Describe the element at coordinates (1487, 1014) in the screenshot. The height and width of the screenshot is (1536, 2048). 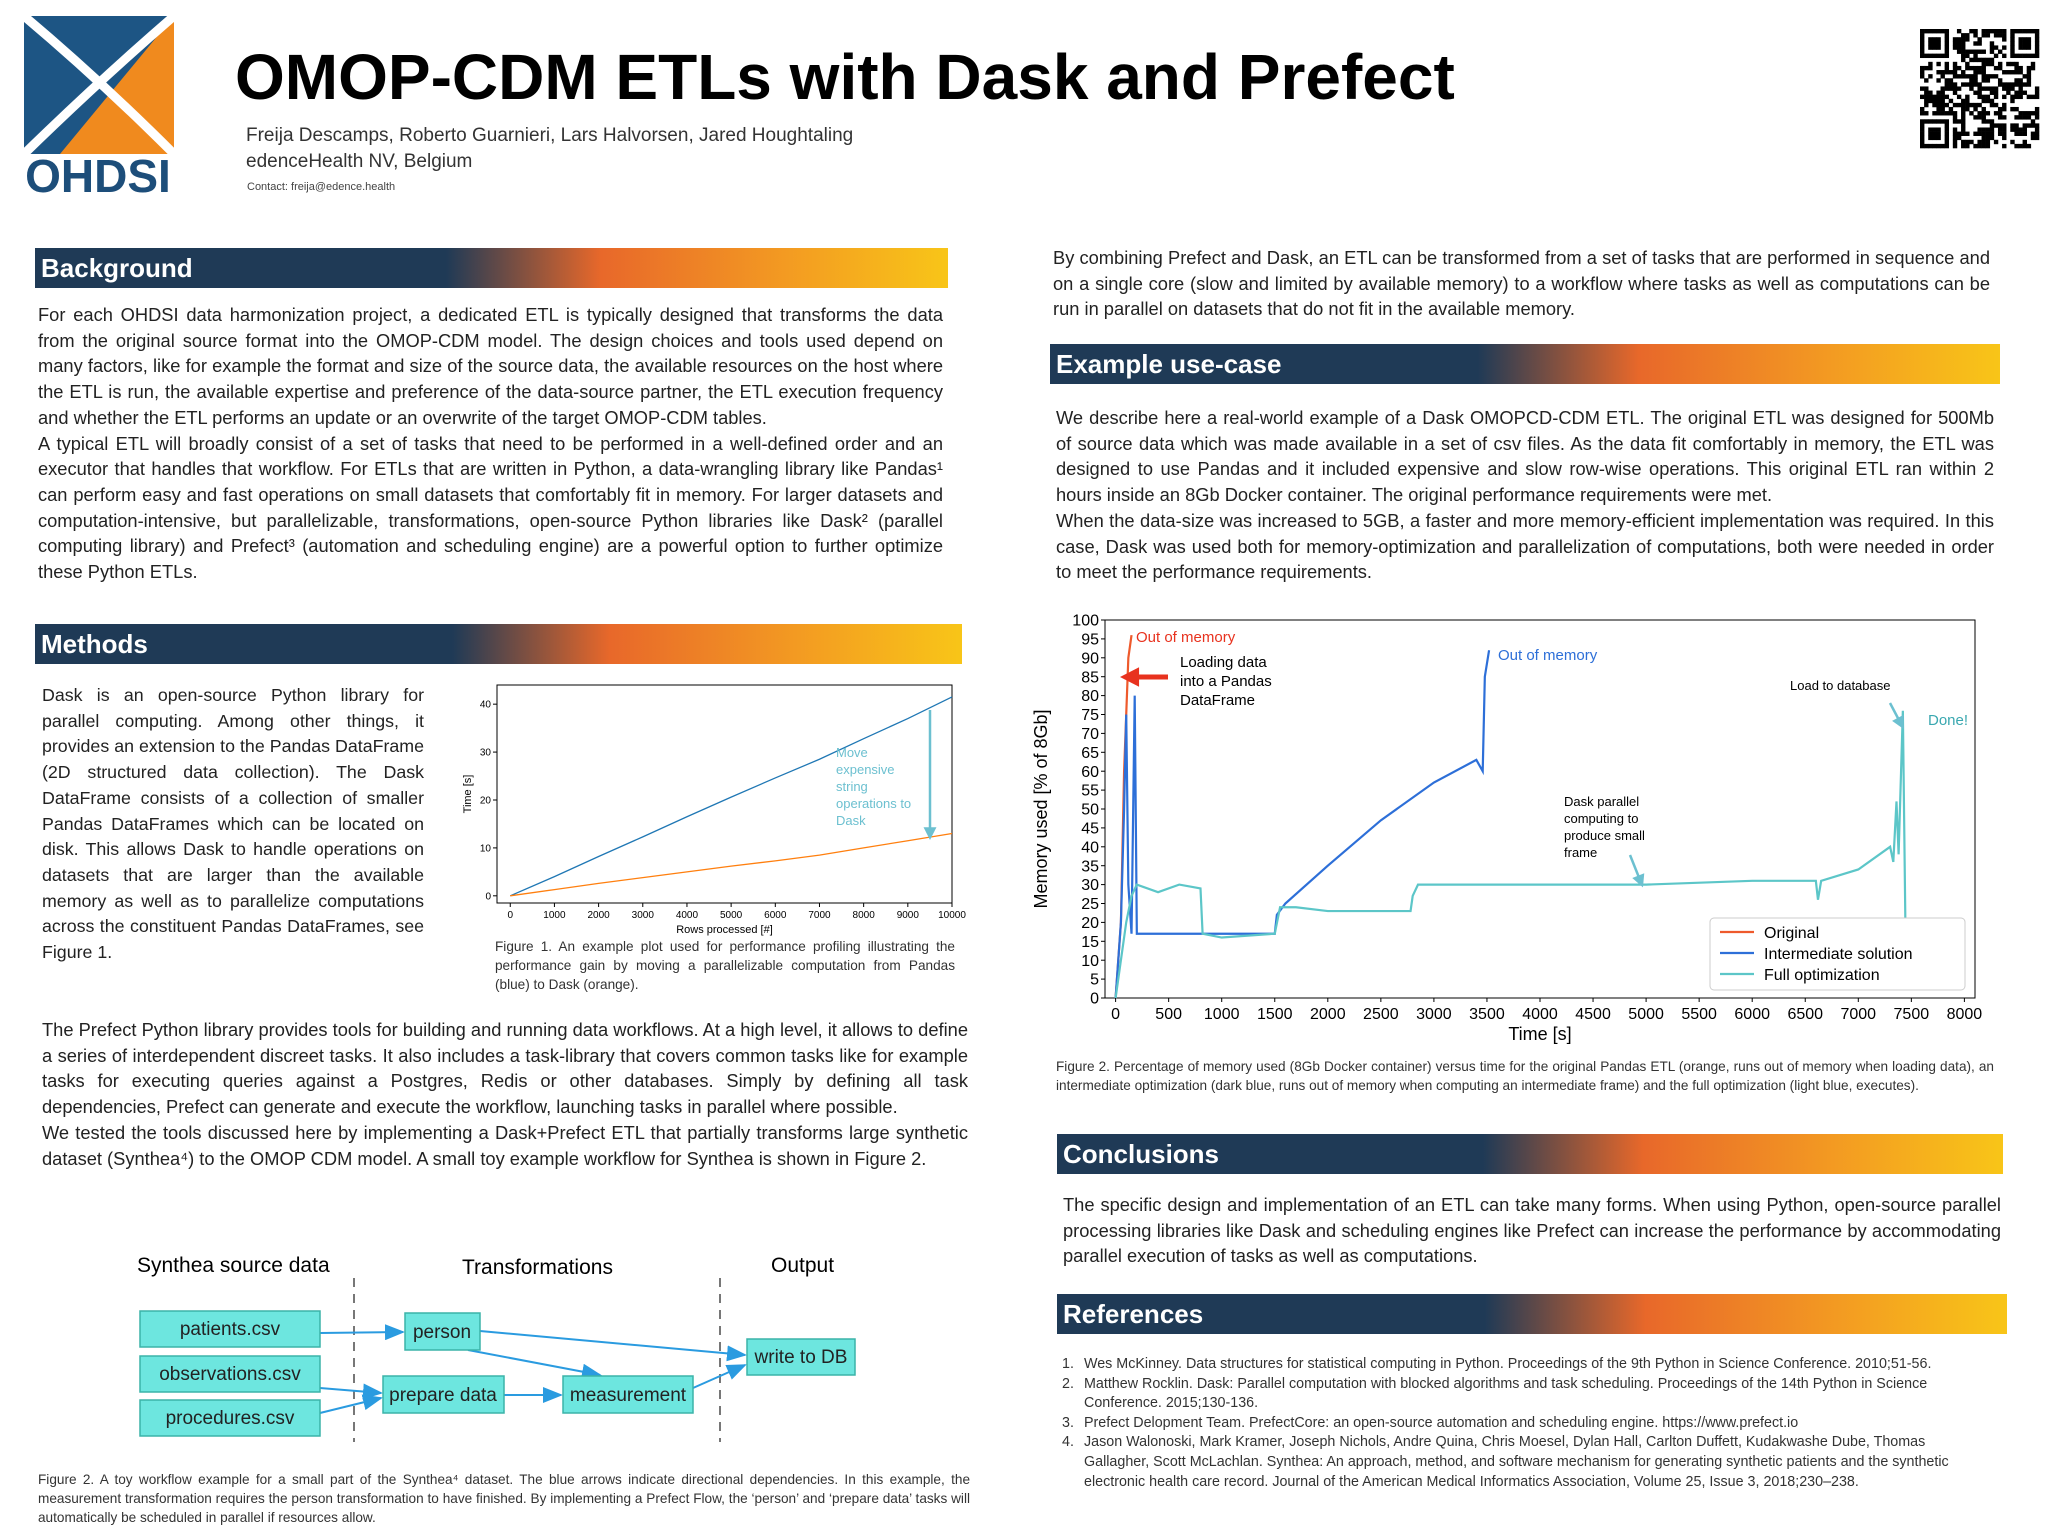
I see `x-tick-label: 3500` at that location.